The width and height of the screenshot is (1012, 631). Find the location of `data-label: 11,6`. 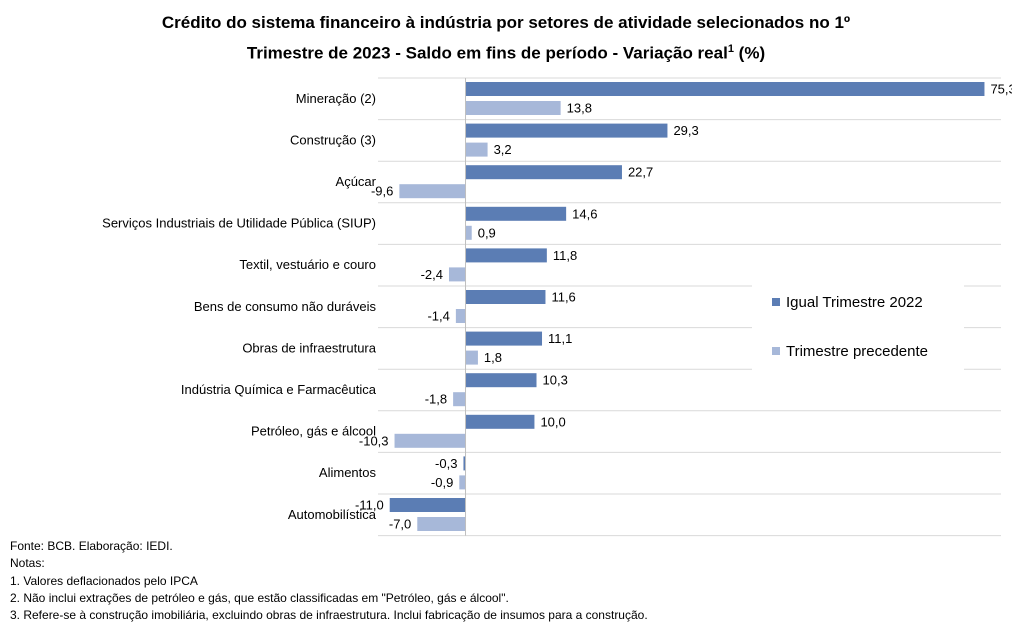

data-label: 11,6 is located at coordinates (563, 297).